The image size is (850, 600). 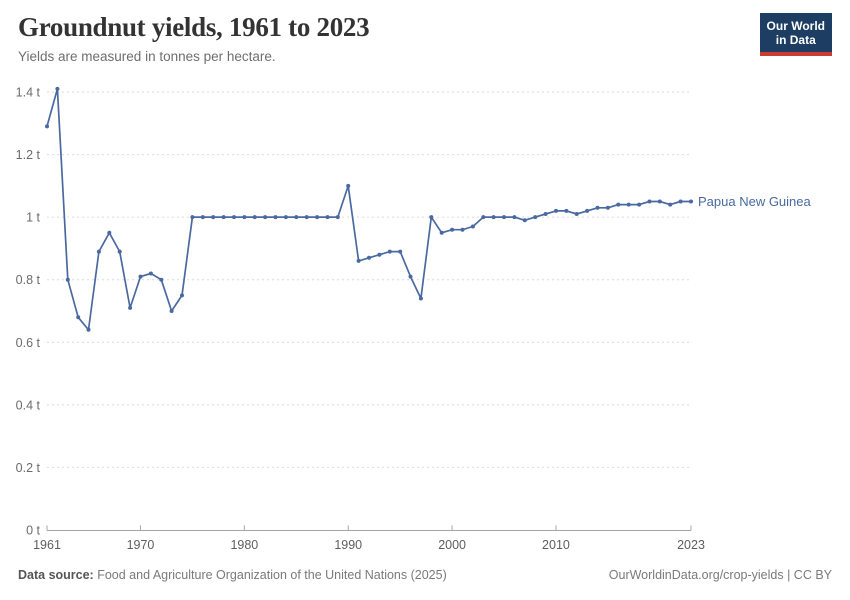 I want to click on owid-logo: Our World in Data, so click(x=795, y=34).